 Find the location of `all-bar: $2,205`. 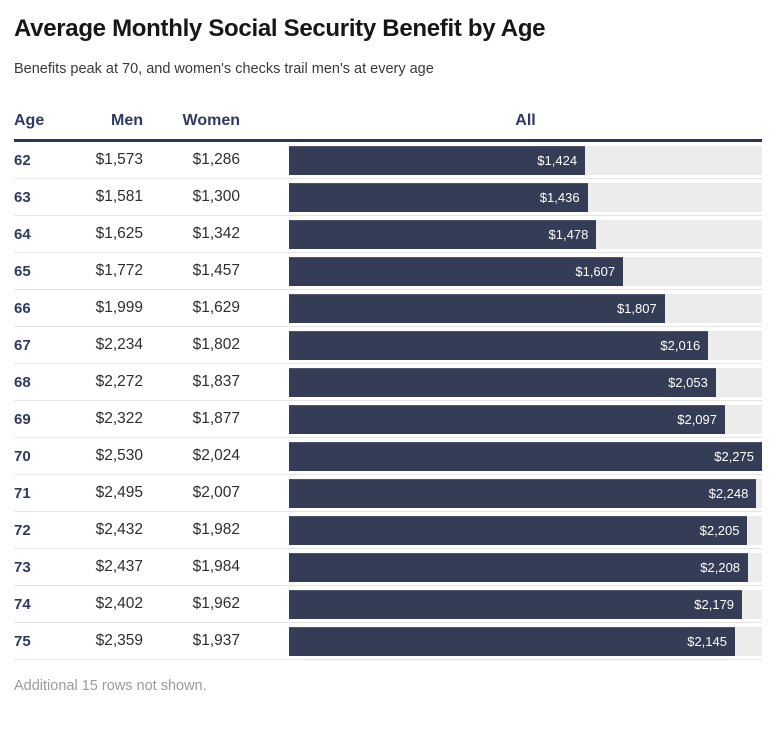

all-bar: $2,205 is located at coordinates (518, 530).